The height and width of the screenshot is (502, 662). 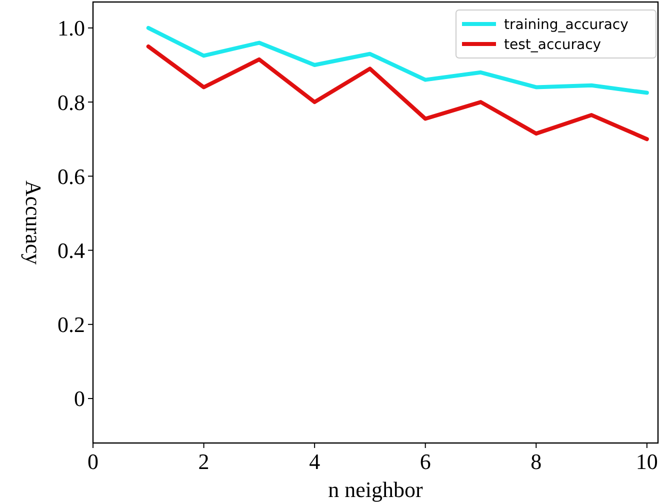 I want to click on x-tick-label: 10, so click(x=647, y=461).